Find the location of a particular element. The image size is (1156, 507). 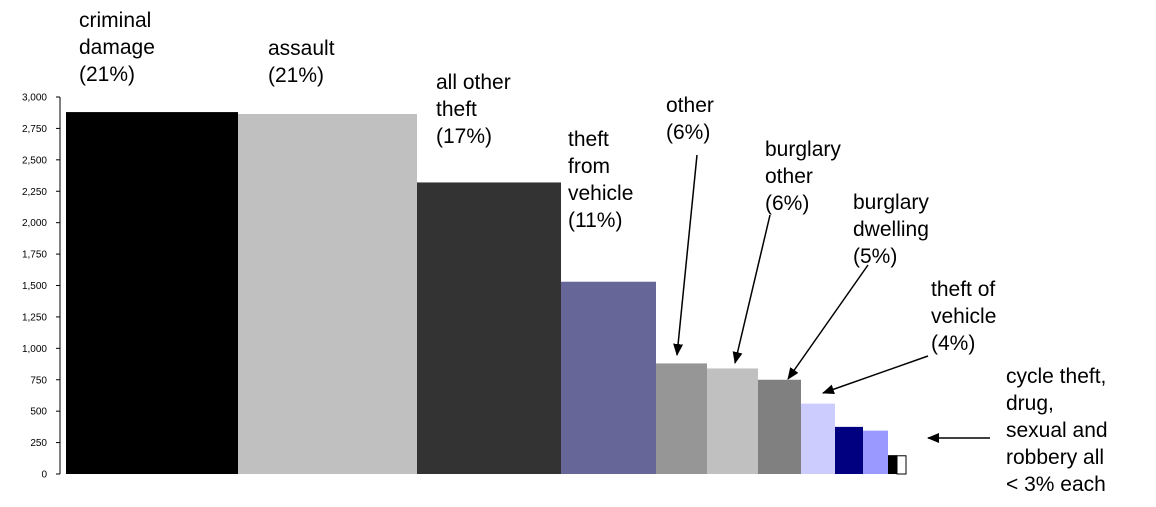

bar-label: theft of vehicle (4%) is located at coordinates (963, 316).